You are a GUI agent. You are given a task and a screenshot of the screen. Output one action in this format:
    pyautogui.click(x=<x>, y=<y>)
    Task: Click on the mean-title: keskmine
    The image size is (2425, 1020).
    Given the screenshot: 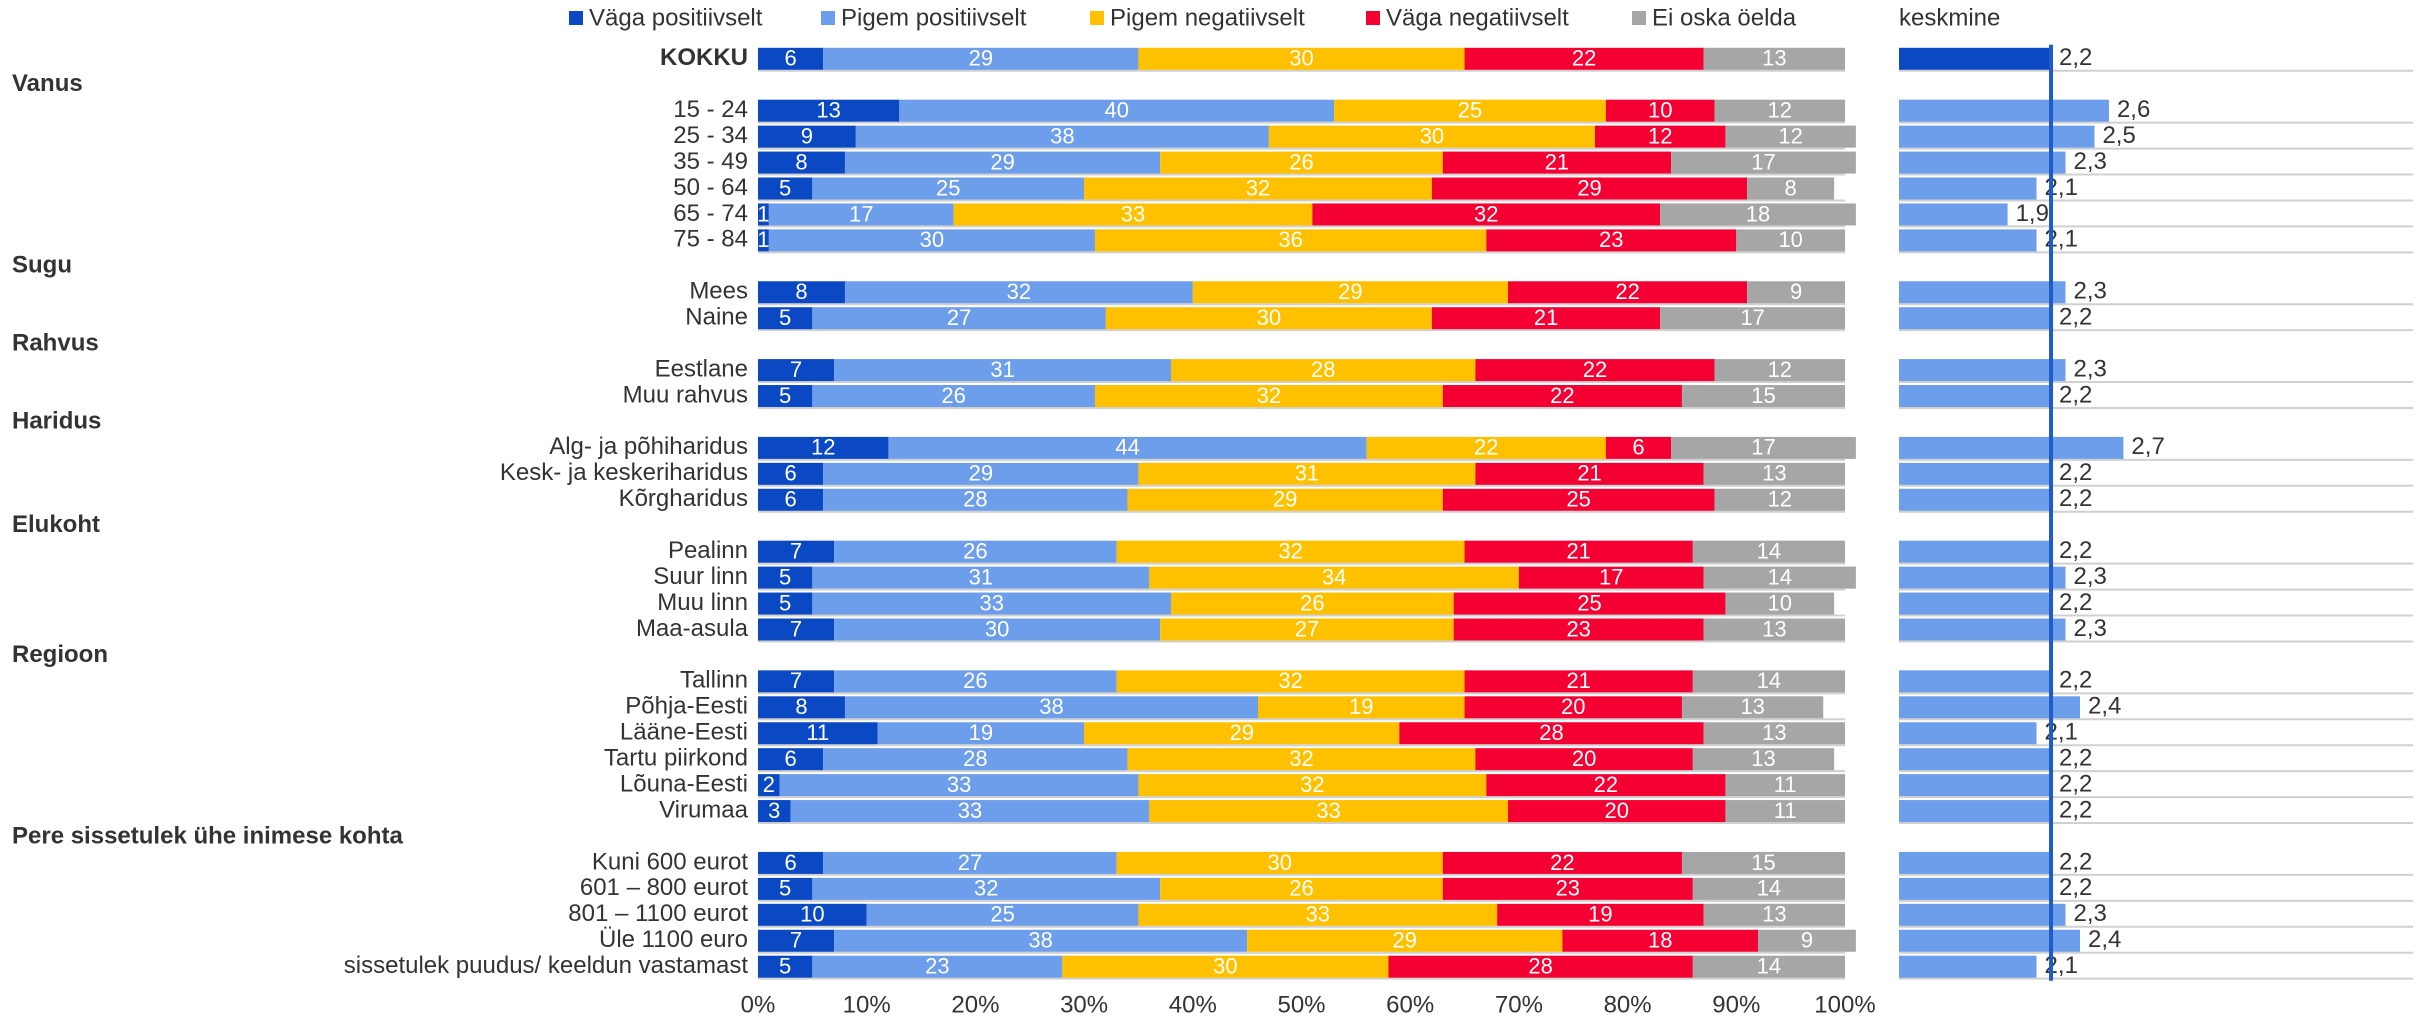 What is the action you would take?
    pyautogui.click(x=1949, y=17)
    